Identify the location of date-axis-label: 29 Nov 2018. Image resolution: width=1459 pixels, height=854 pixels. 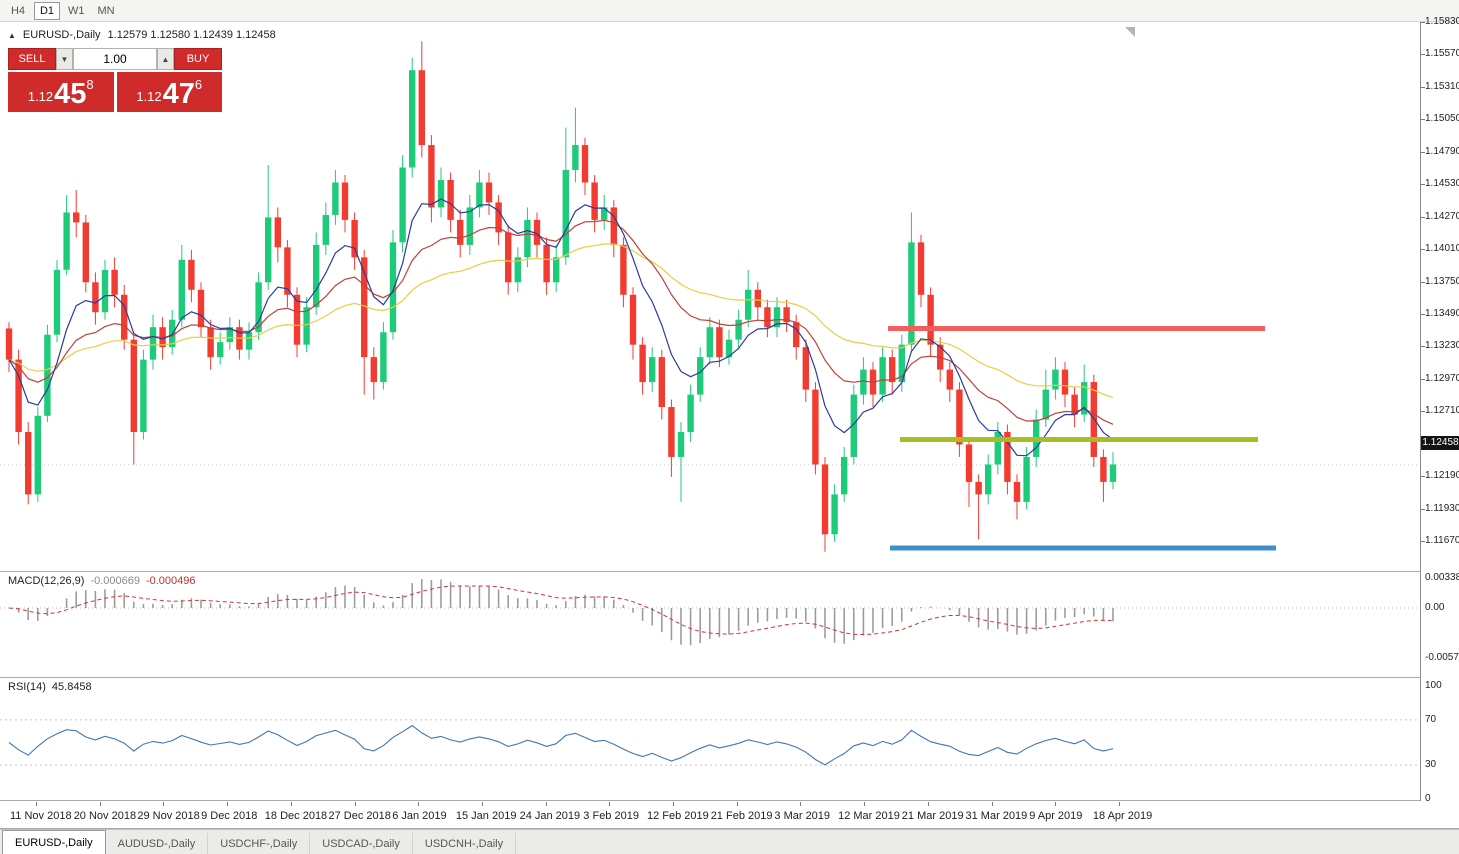
(168, 816).